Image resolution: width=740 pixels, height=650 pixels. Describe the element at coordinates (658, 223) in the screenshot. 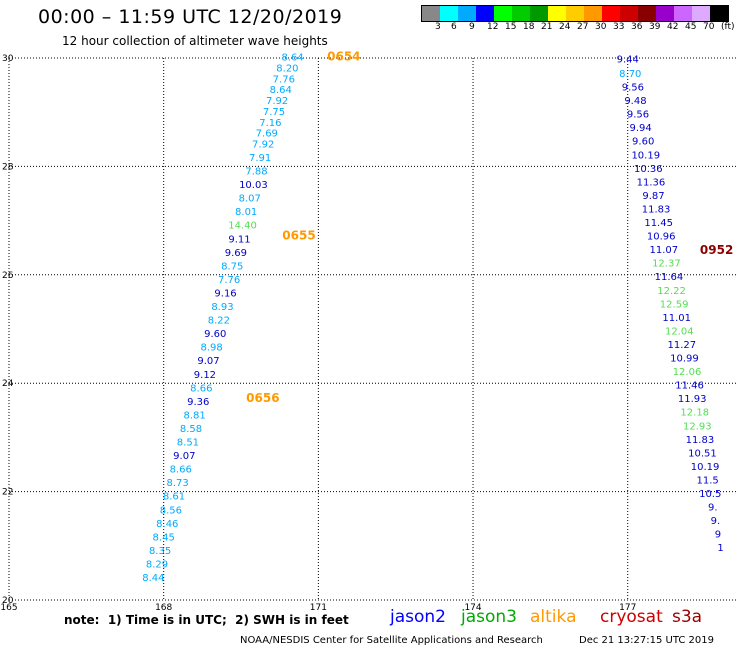

I see `wave-height-value: 11.45` at that location.